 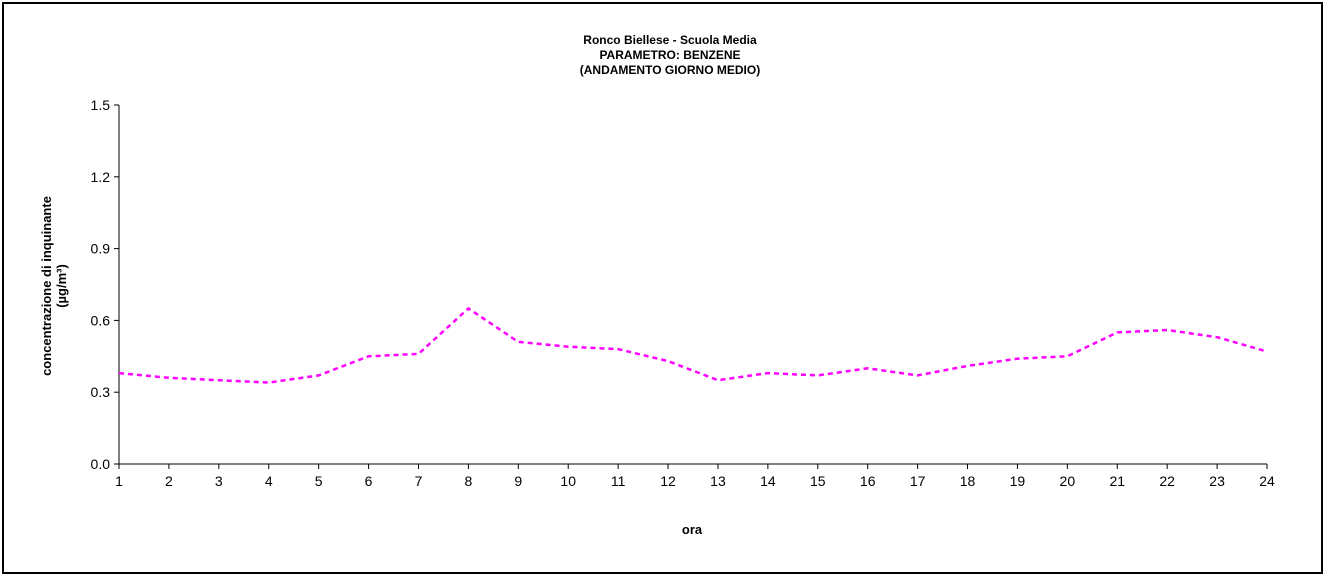 I want to click on x-tick-label: 2, so click(x=169, y=481).